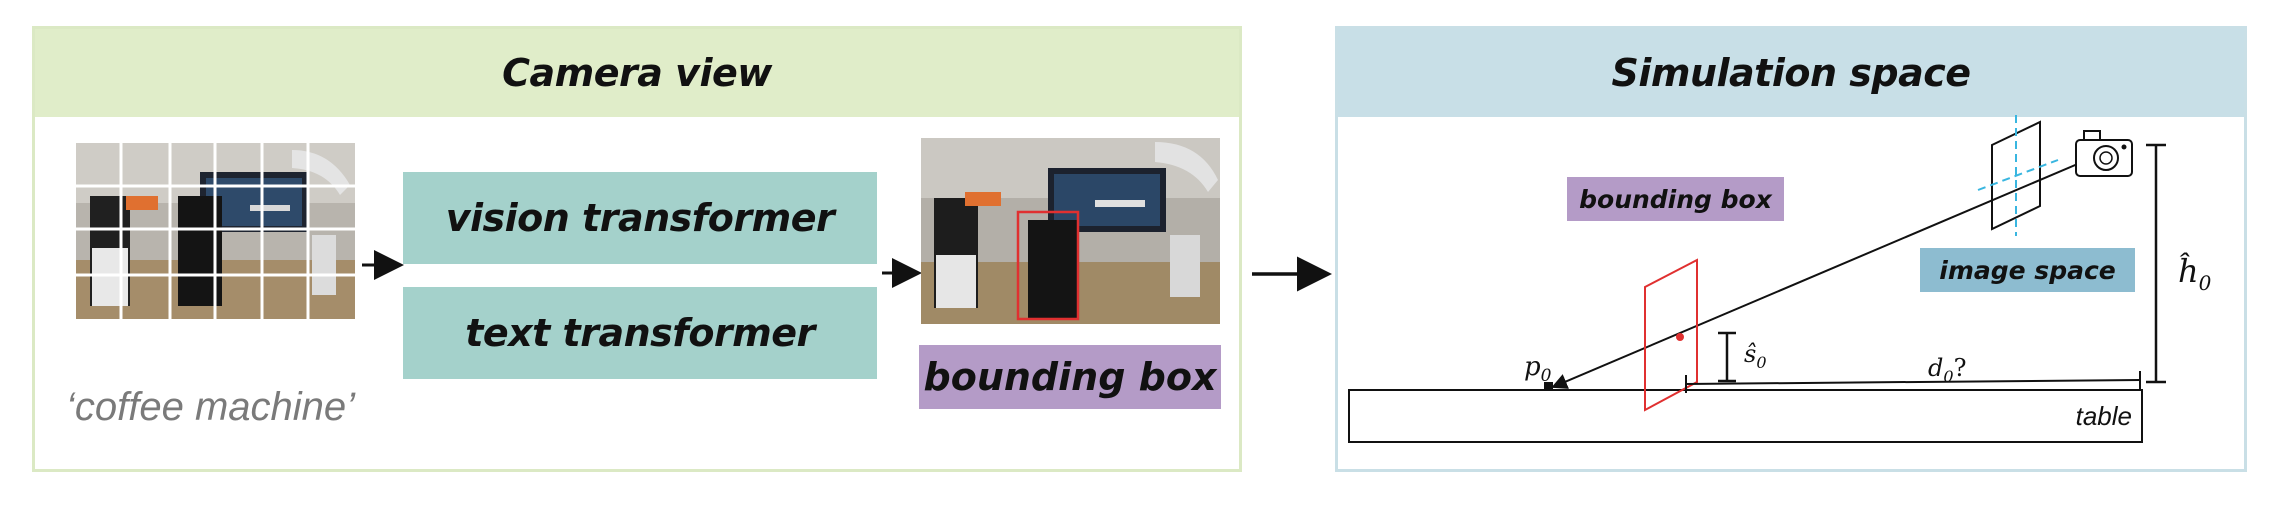  I want to click on input-image-patched, so click(215, 231).